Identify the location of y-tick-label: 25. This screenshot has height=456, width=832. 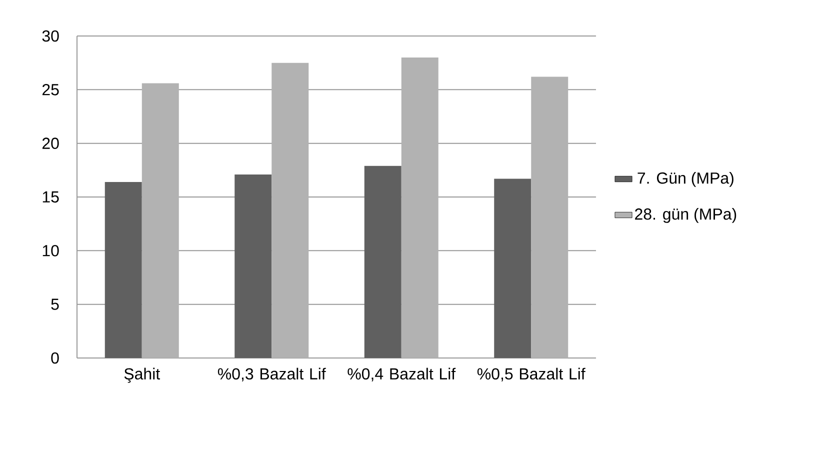
(50, 90).